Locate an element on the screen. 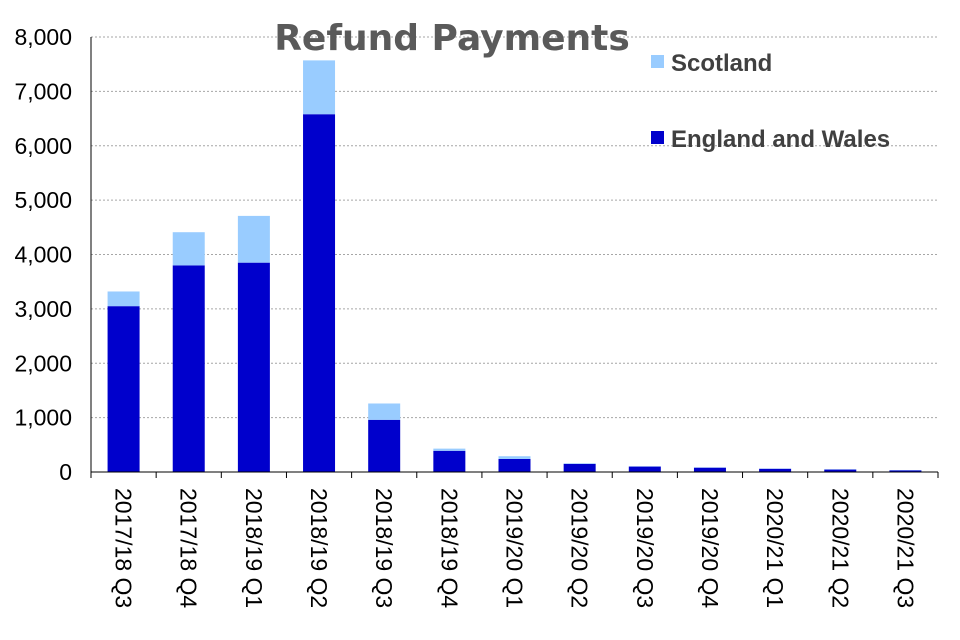  y-tick-label: 5,000 is located at coordinates (43, 200).